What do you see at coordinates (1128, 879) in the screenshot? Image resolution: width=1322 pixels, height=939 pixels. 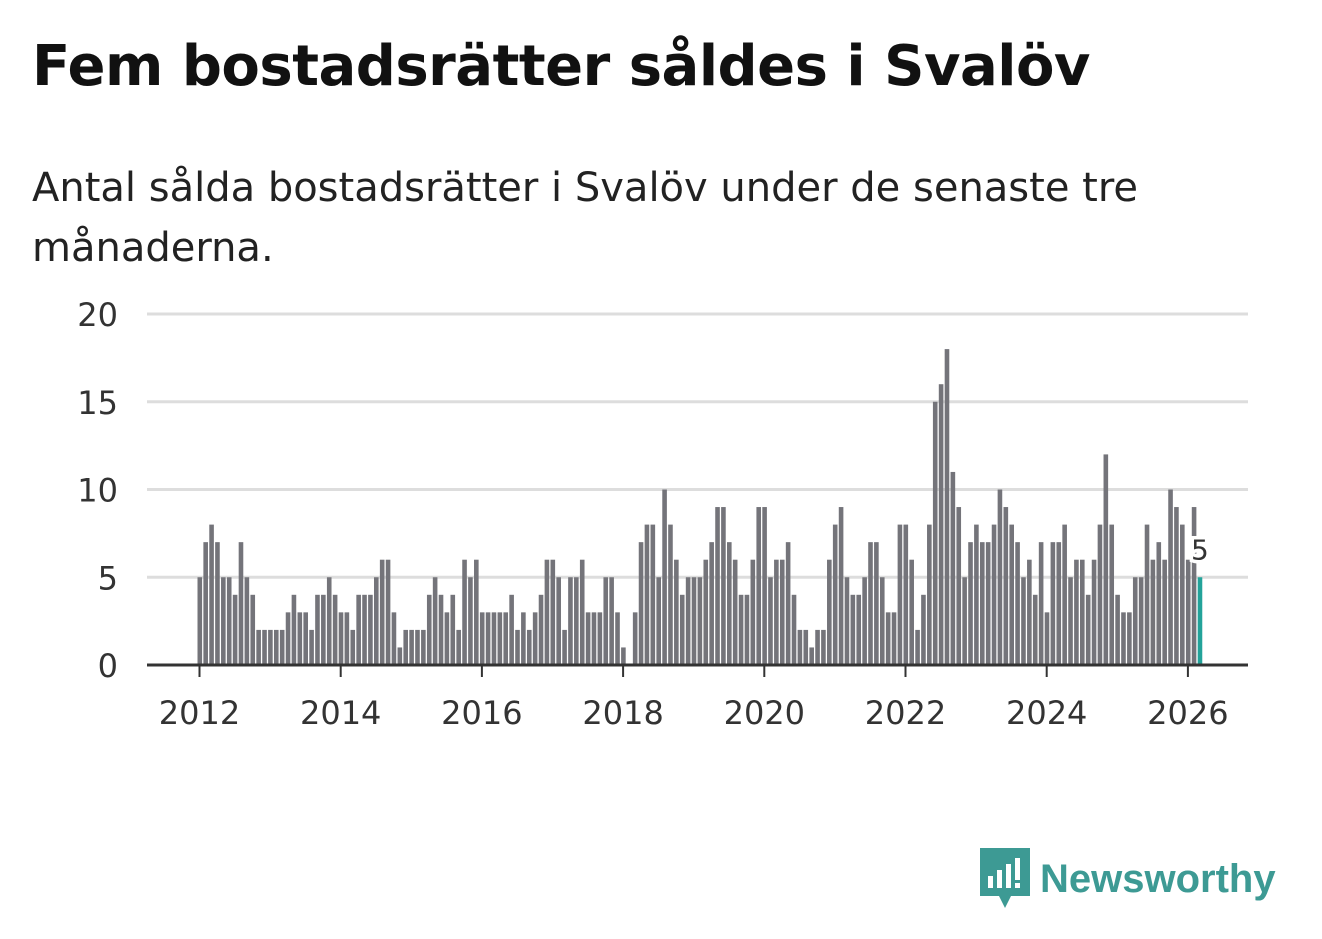 I see `newsworthy-logo: Newsworthy` at bounding box center [1128, 879].